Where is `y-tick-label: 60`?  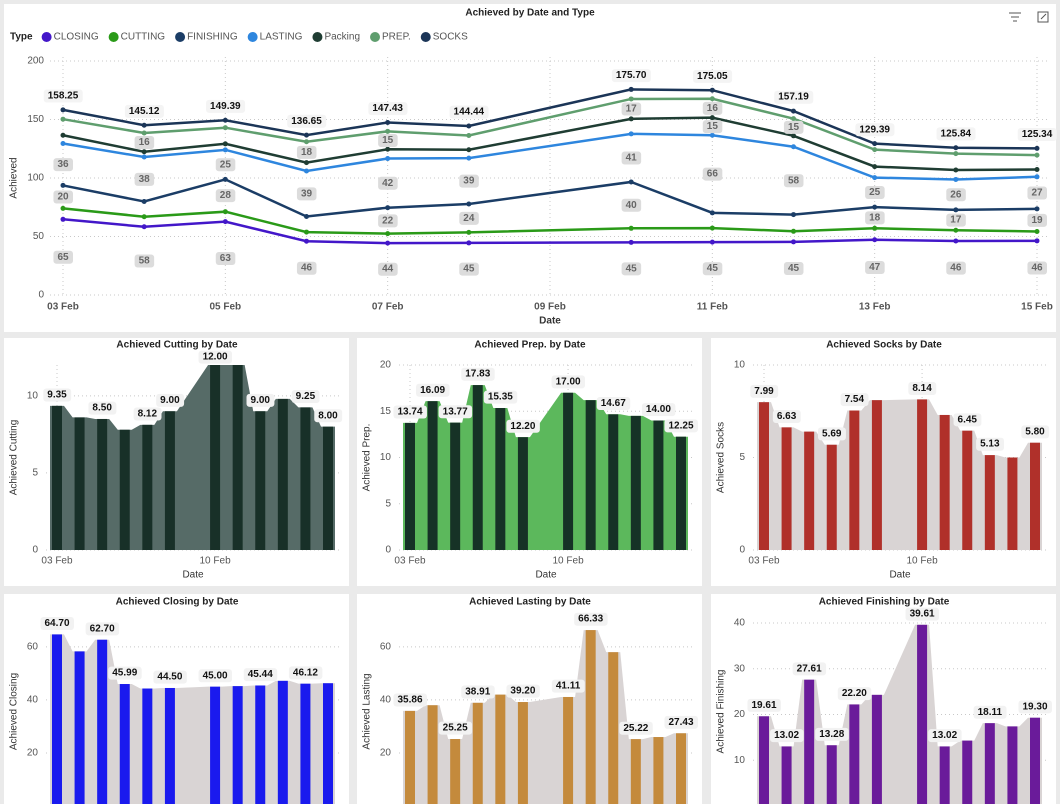 y-tick-label: 60 is located at coordinates (386, 647).